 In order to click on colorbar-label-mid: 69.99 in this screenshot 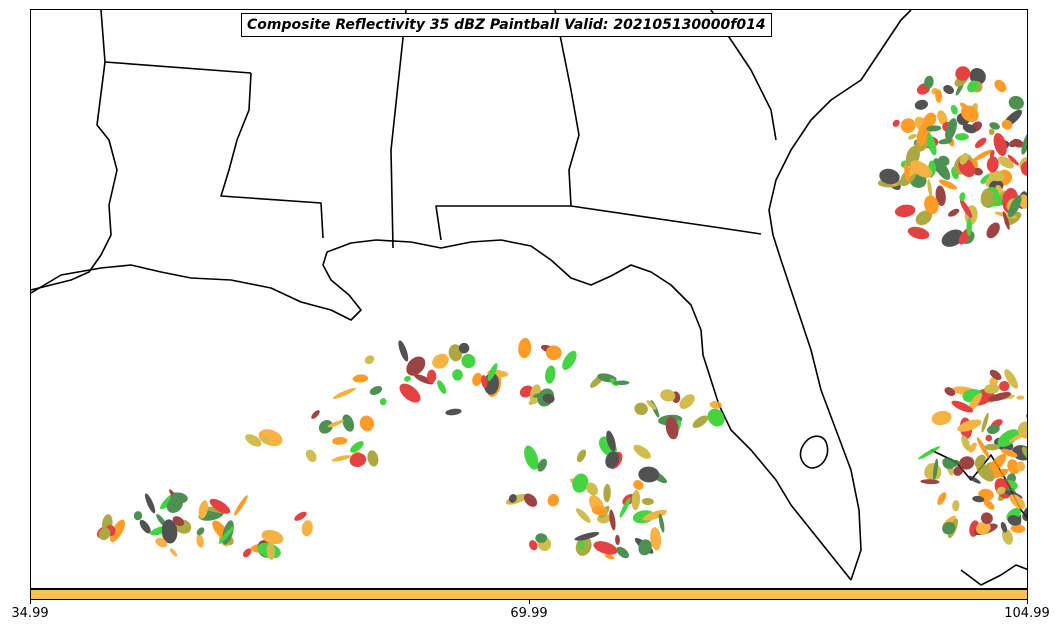, I will do `click(529, 613)`.